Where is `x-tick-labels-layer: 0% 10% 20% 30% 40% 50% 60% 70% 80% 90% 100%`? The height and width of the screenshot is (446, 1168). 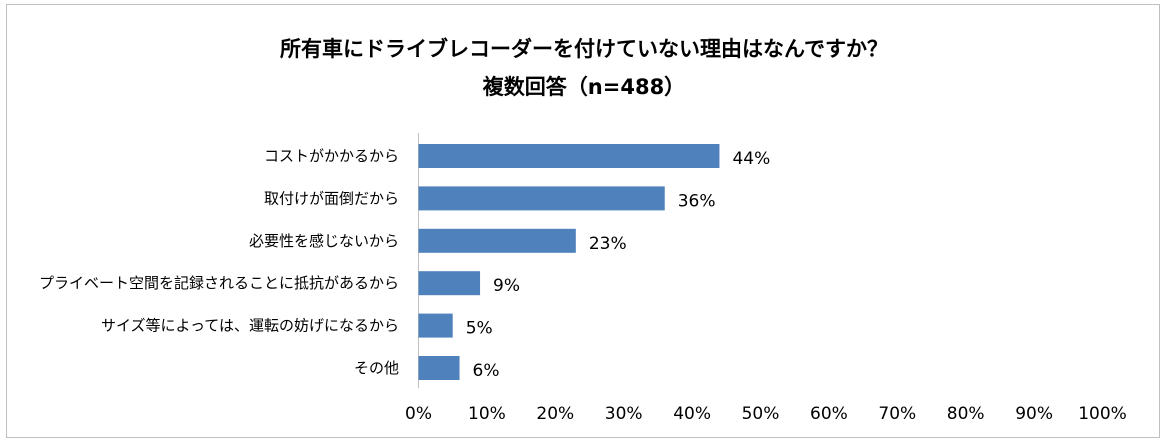
x-tick-labels-layer: 0% 10% 20% 30% 40% 50% 60% 70% 80% 90% 100% is located at coordinates (766, 414).